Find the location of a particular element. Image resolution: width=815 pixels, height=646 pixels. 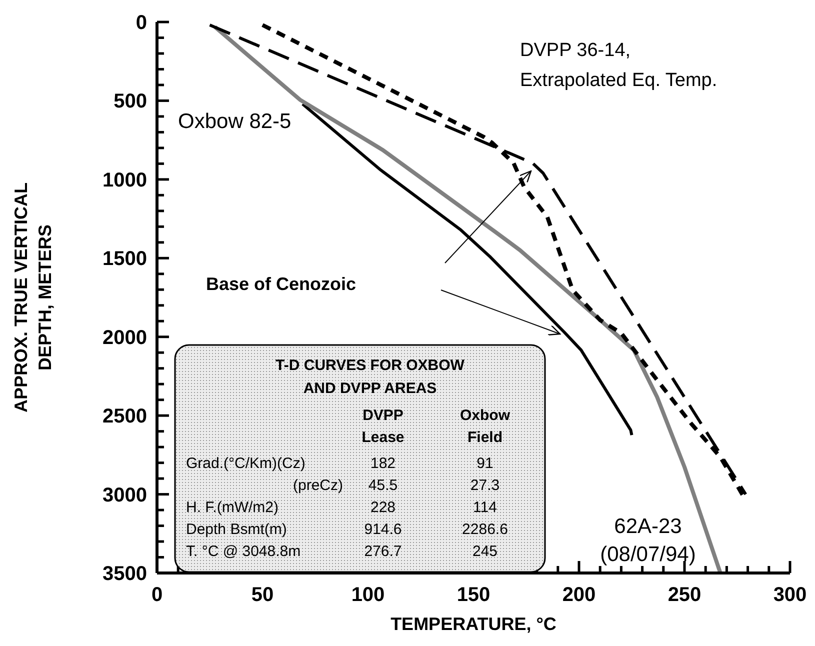

y-tick-label: 500 is located at coordinates (130, 101).